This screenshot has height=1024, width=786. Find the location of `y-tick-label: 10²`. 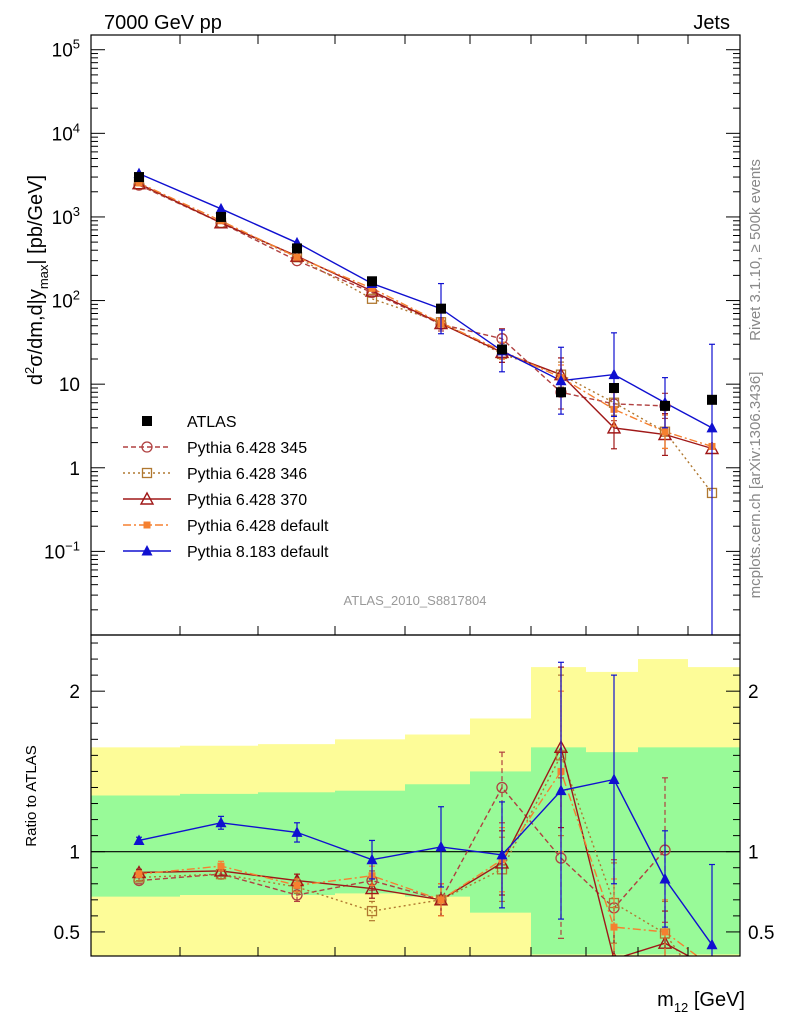

y-tick-label: 10² is located at coordinates (66, 300).